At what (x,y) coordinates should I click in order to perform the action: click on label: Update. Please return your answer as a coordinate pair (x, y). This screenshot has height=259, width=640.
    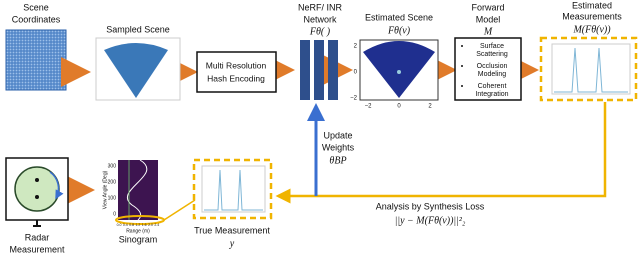
    Looking at the image, I should click on (337, 135).